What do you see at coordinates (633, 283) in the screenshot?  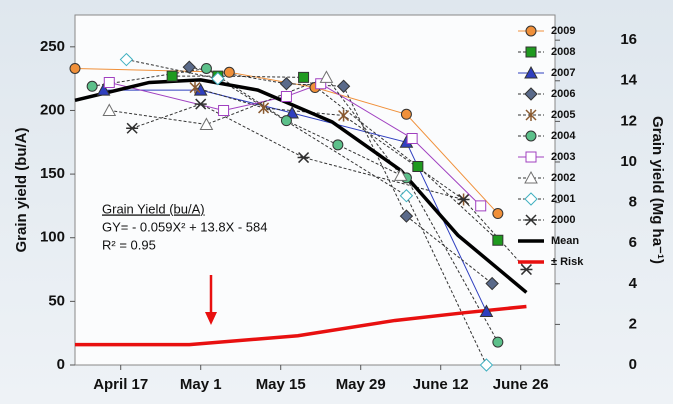 I see `y2-tick-label: 4` at bounding box center [633, 283].